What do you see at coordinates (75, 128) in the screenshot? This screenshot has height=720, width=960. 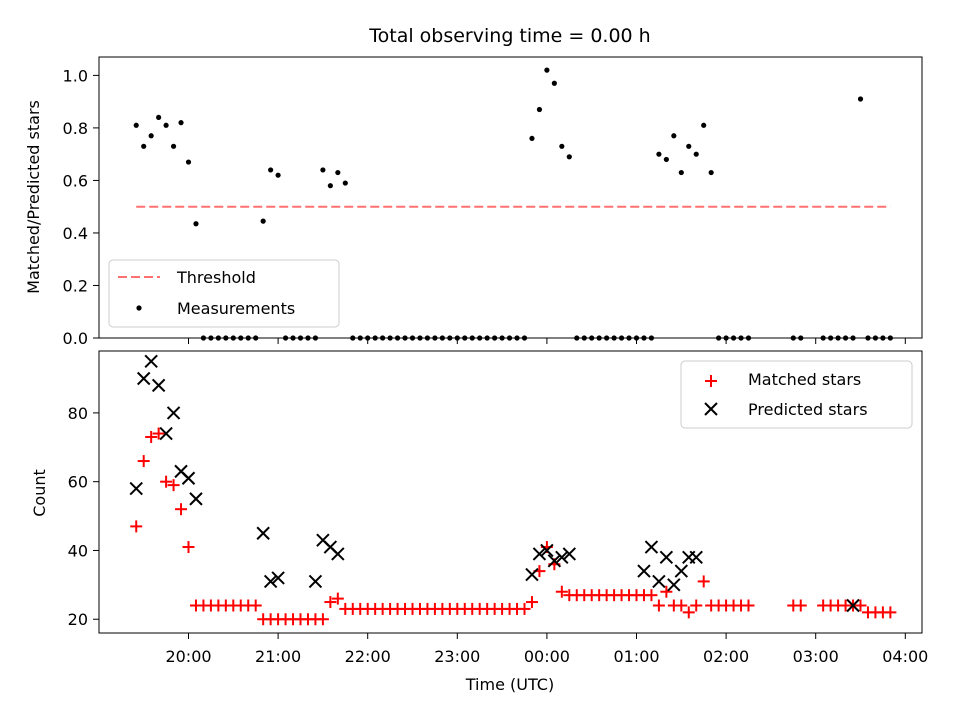 I see `ratio-y-tick-label: 0.8` at bounding box center [75, 128].